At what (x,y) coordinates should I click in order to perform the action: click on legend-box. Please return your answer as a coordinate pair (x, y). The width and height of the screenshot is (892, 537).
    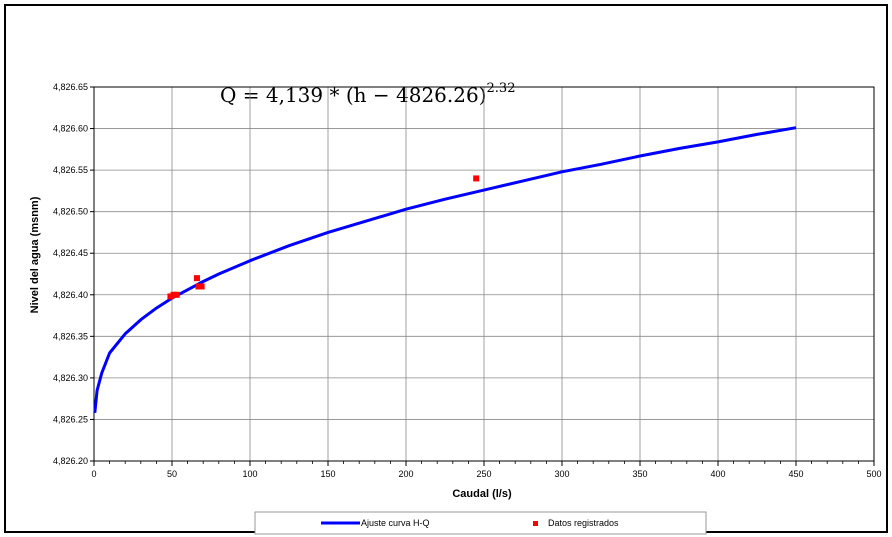
    Looking at the image, I should click on (480, 523).